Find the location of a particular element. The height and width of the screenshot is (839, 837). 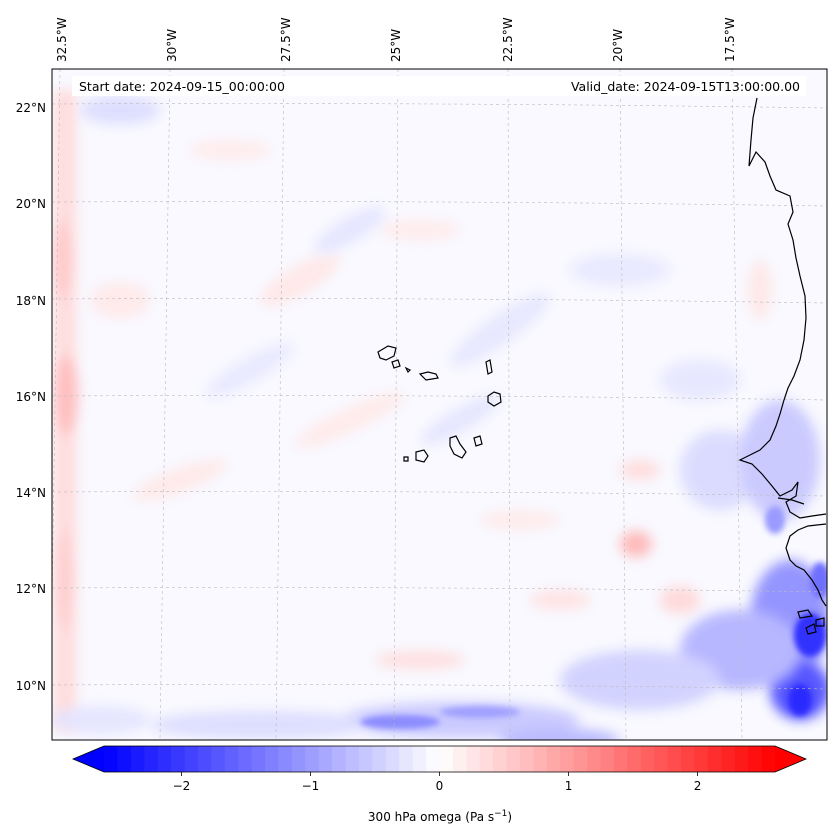

coastline is located at coordinates (782, 366).